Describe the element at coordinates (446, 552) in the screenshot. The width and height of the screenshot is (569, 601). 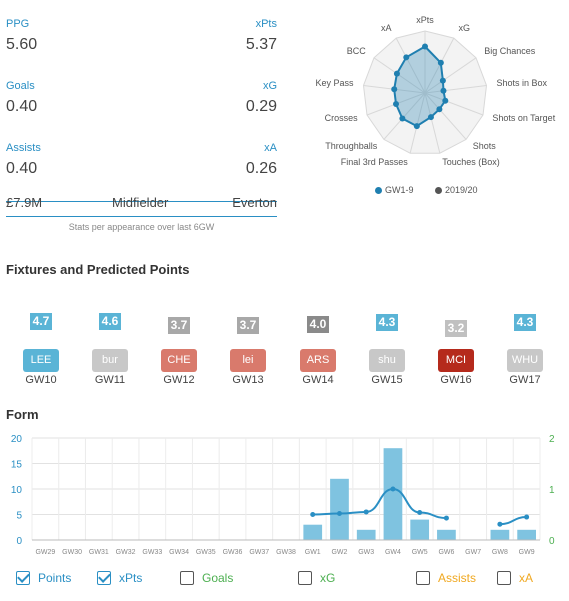
I see `x-axis-tick: GW6` at that location.